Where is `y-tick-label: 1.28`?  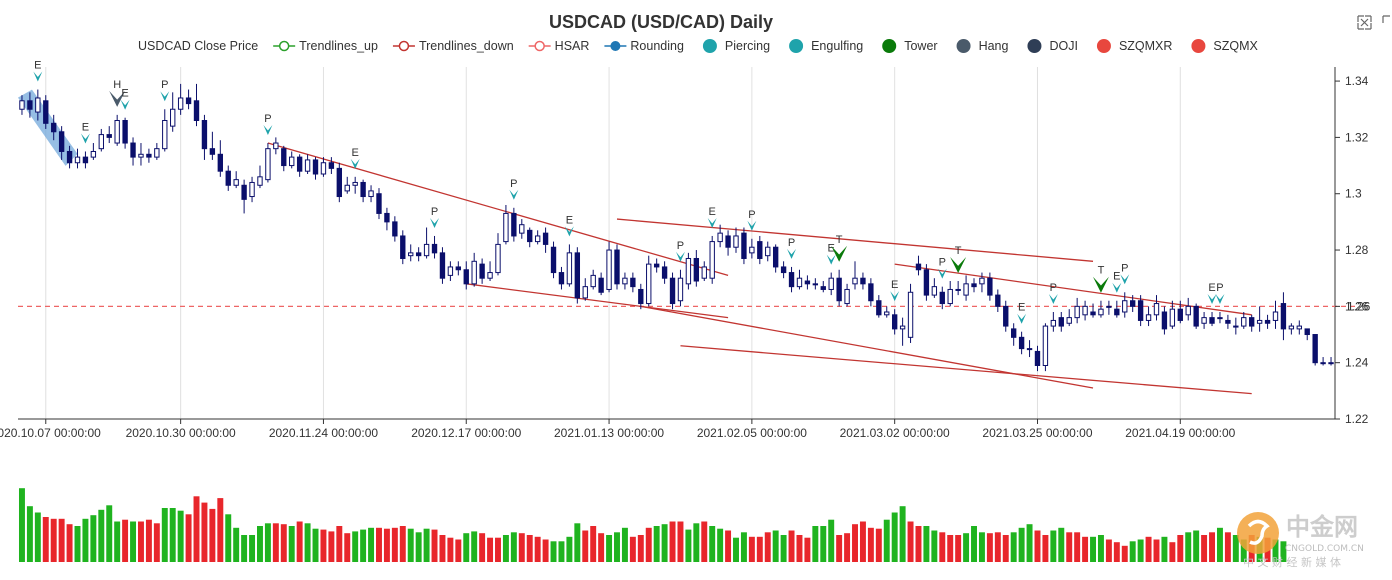 y-tick-label: 1.28 is located at coordinates (1357, 250).